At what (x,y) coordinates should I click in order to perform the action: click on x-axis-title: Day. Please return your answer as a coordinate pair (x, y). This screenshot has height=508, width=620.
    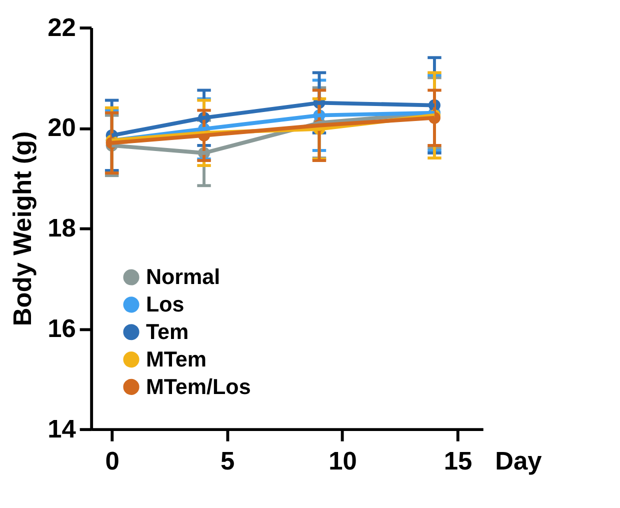
    Looking at the image, I should click on (519, 462).